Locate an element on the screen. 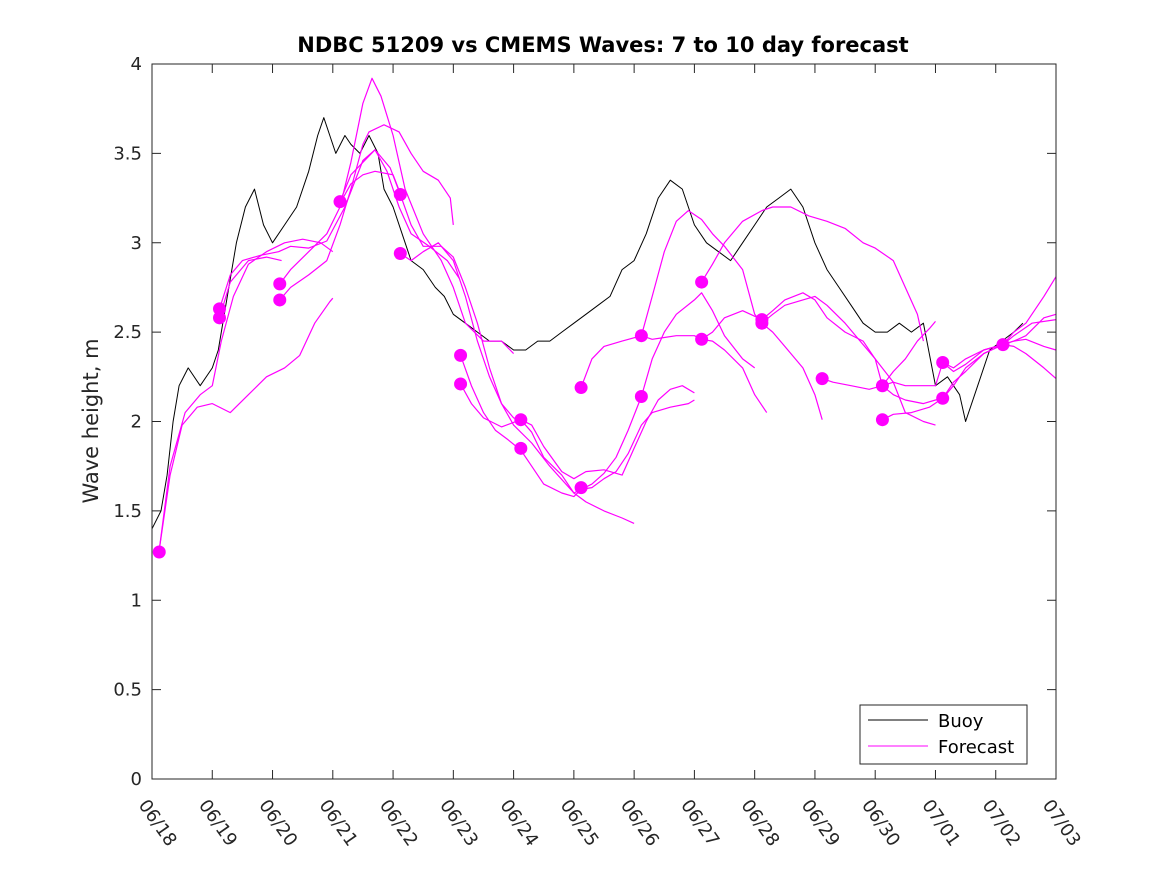  y-tick-label: 0.5 is located at coordinates (127, 690).